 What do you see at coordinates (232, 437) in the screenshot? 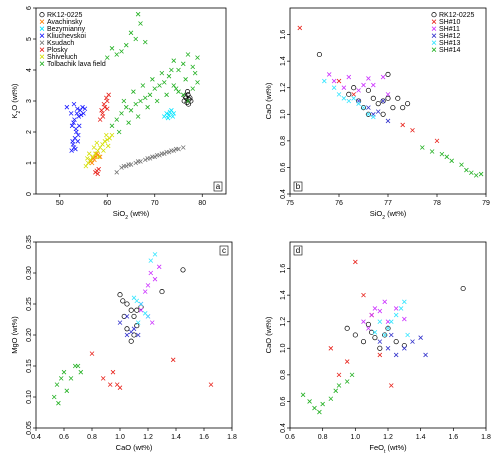
I see `x-tick-label: 1.8` at bounding box center [232, 437].